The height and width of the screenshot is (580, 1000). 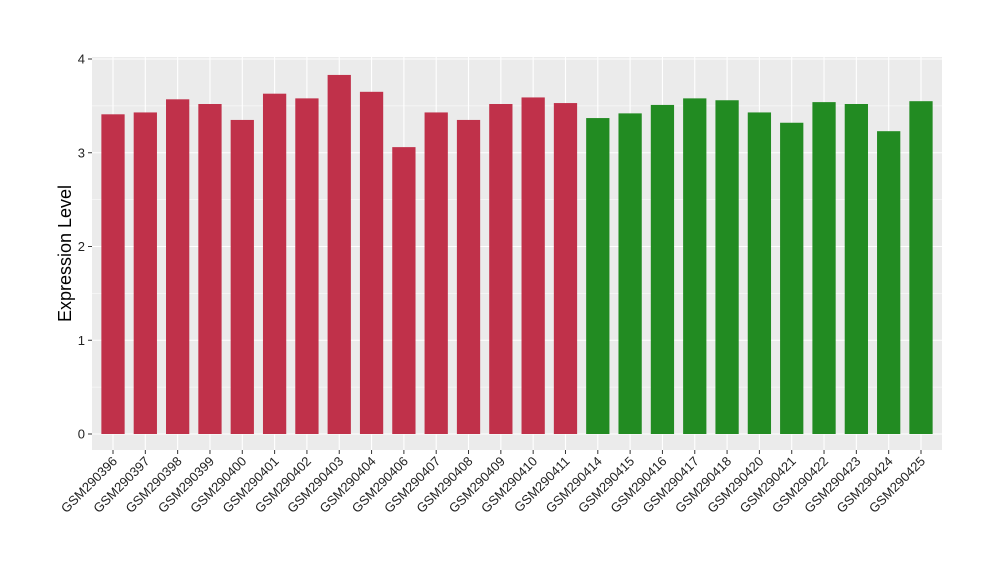 What do you see at coordinates (81, 152) in the screenshot?
I see `y-tick-label: 3` at bounding box center [81, 152].